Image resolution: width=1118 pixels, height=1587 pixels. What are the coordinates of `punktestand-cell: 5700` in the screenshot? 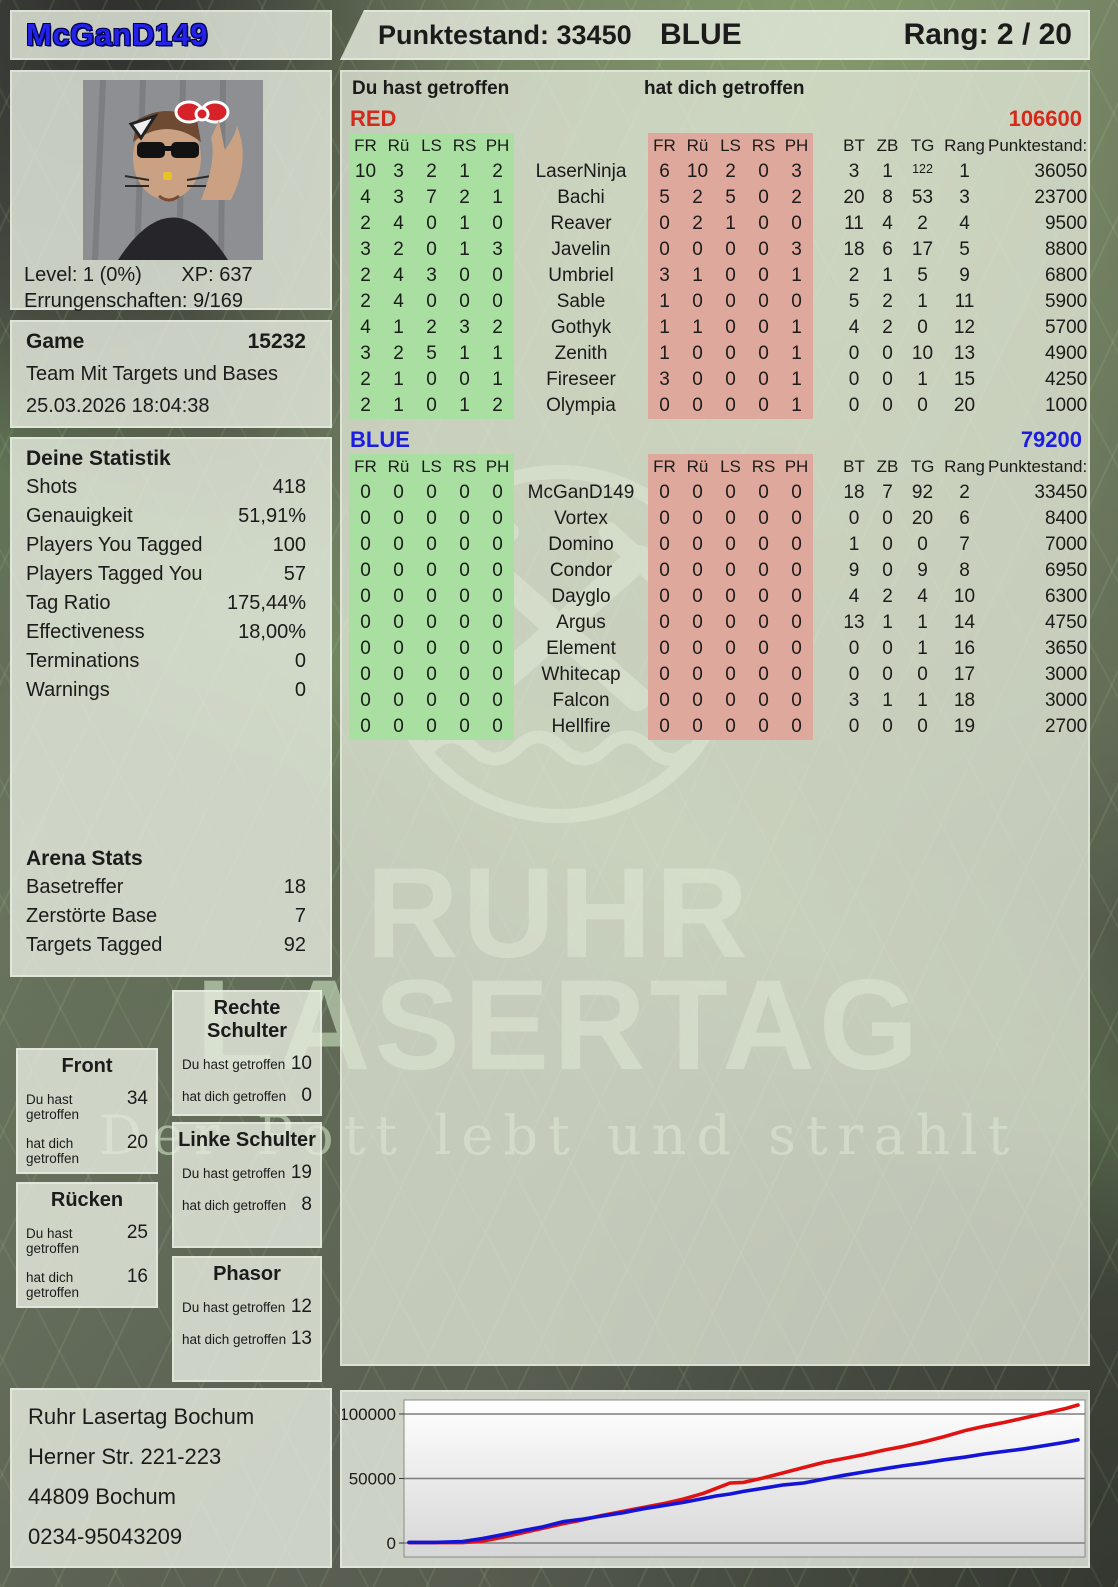 It's located at (1066, 327).